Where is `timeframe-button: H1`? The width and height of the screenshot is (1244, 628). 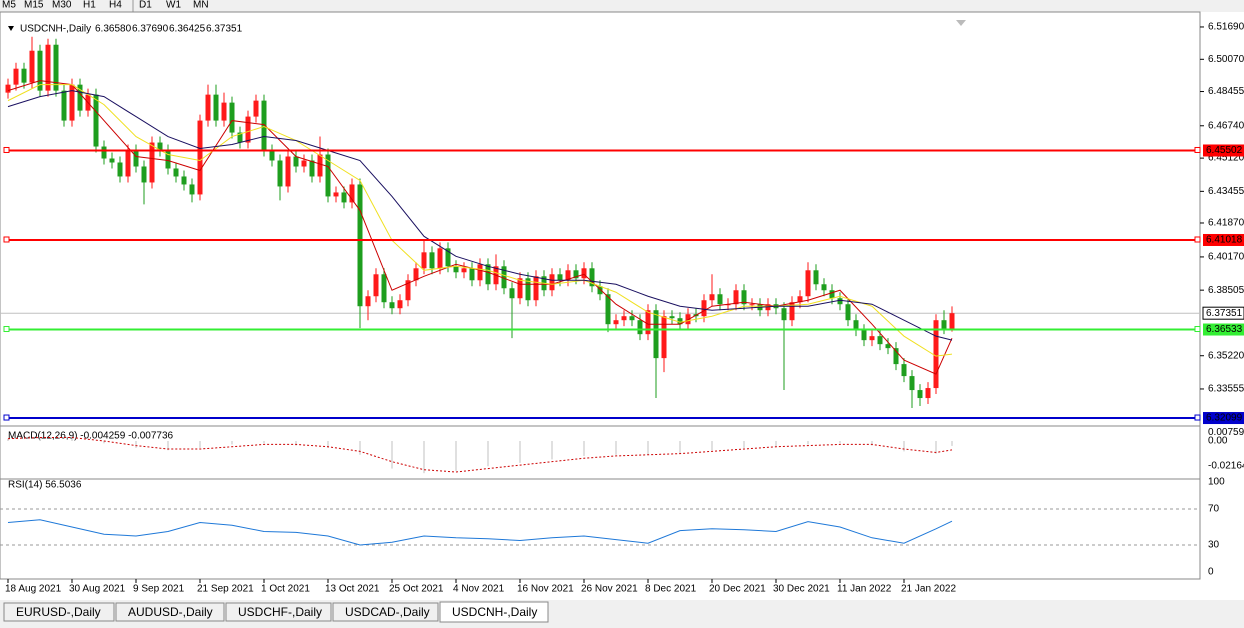 timeframe-button: H1 is located at coordinates (89, 5).